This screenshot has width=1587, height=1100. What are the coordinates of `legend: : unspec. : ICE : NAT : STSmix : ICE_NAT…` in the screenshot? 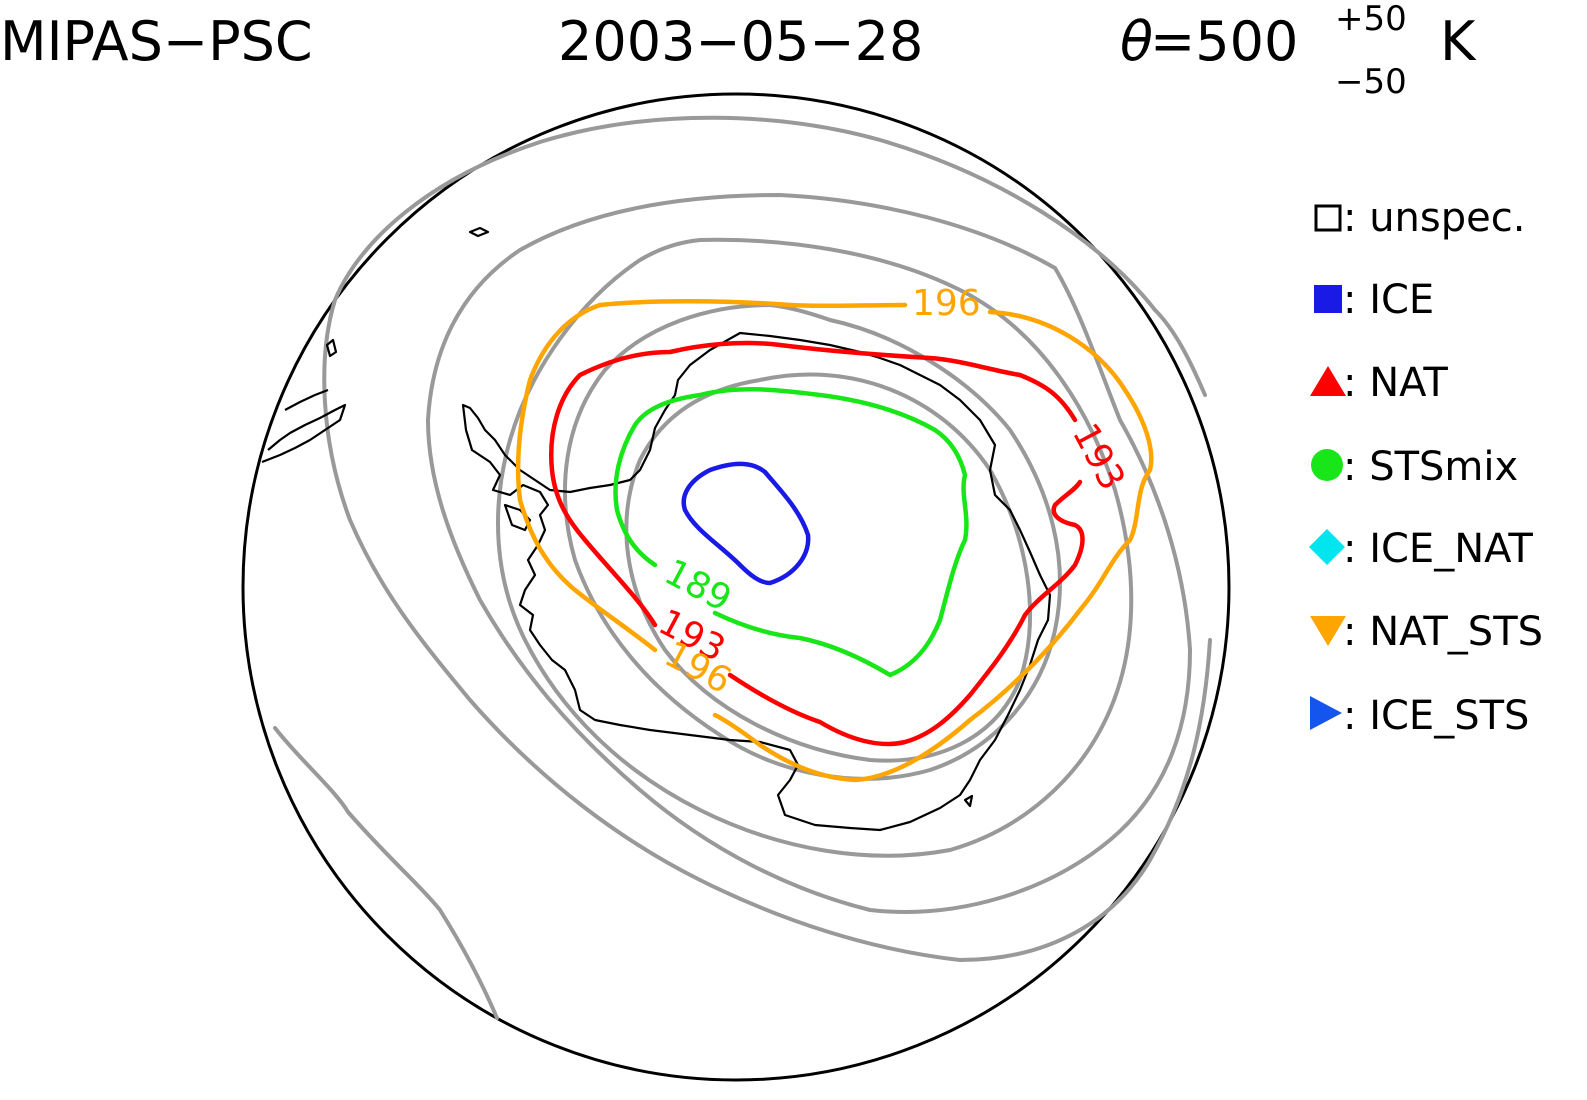 It's located at (1426, 467).